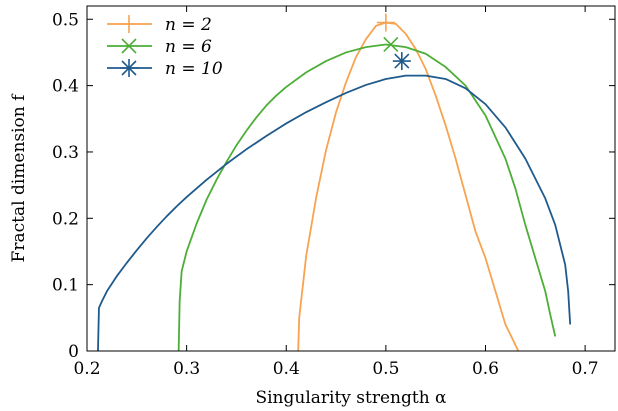 Image resolution: width=618 pixels, height=411 pixels. I want to click on x-tick-label: 0.3, so click(186, 369).